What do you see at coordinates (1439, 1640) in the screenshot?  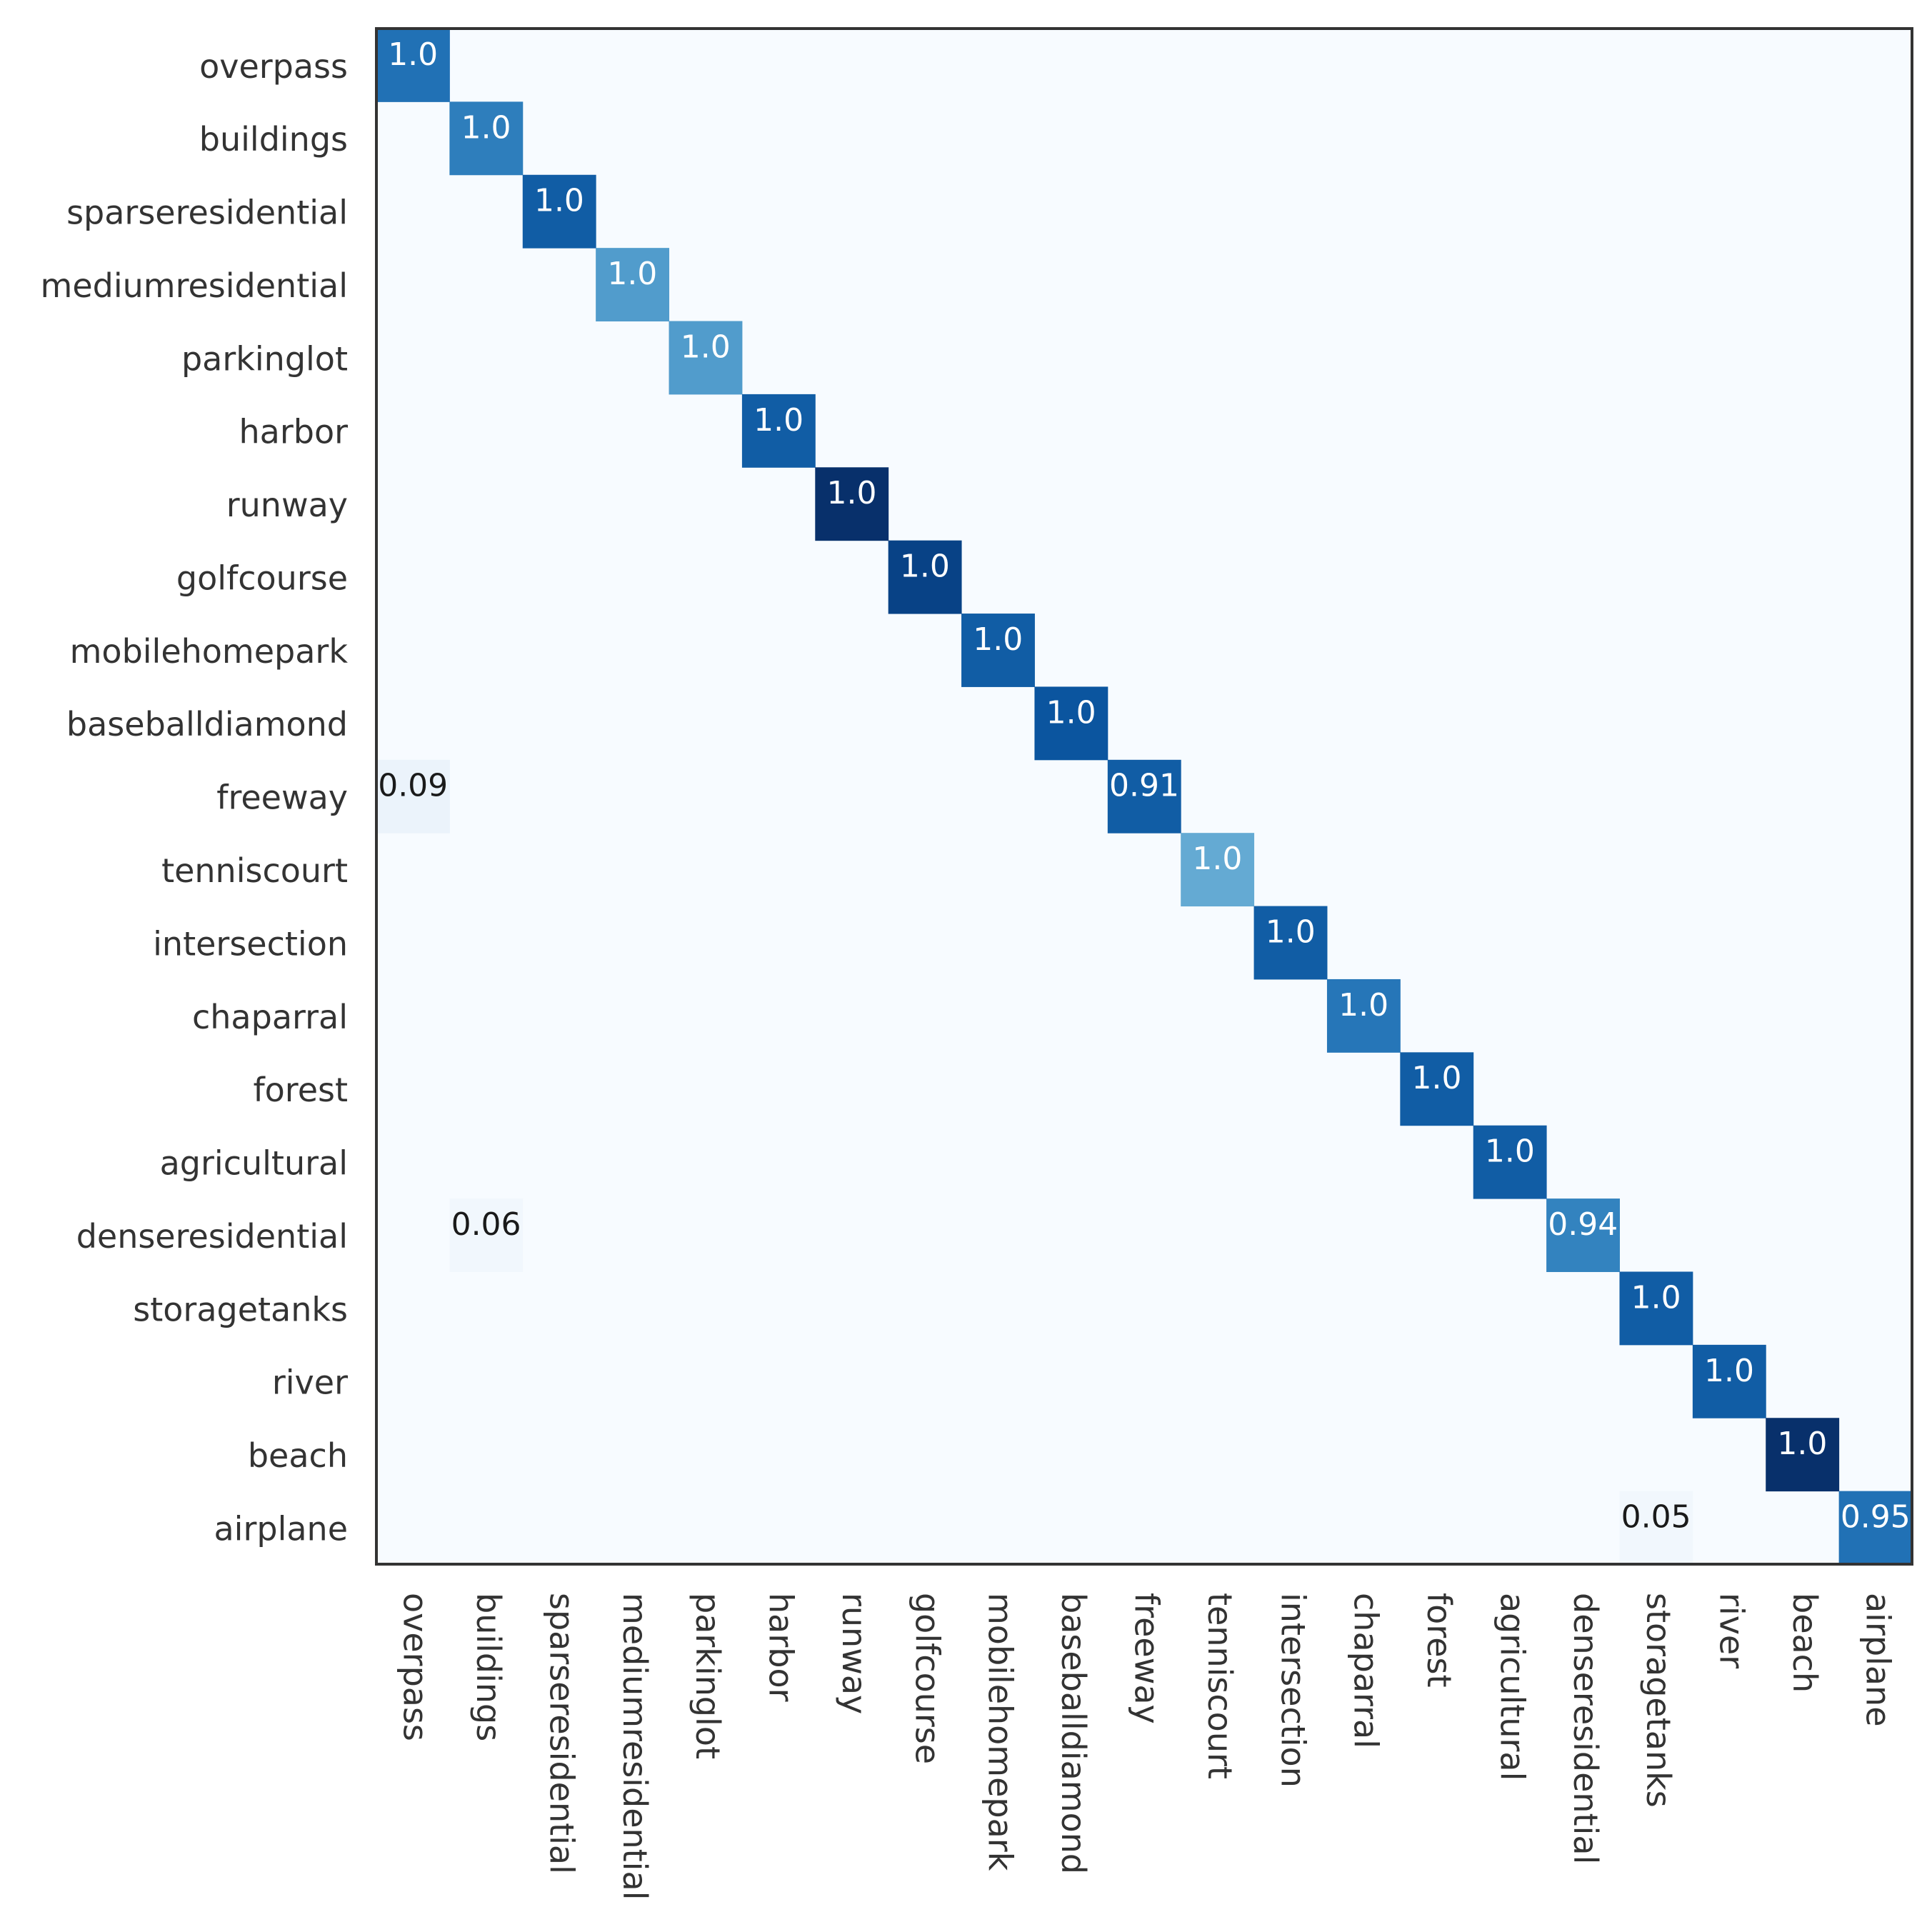 I see `x-tick-label: forest` at bounding box center [1439, 1640].